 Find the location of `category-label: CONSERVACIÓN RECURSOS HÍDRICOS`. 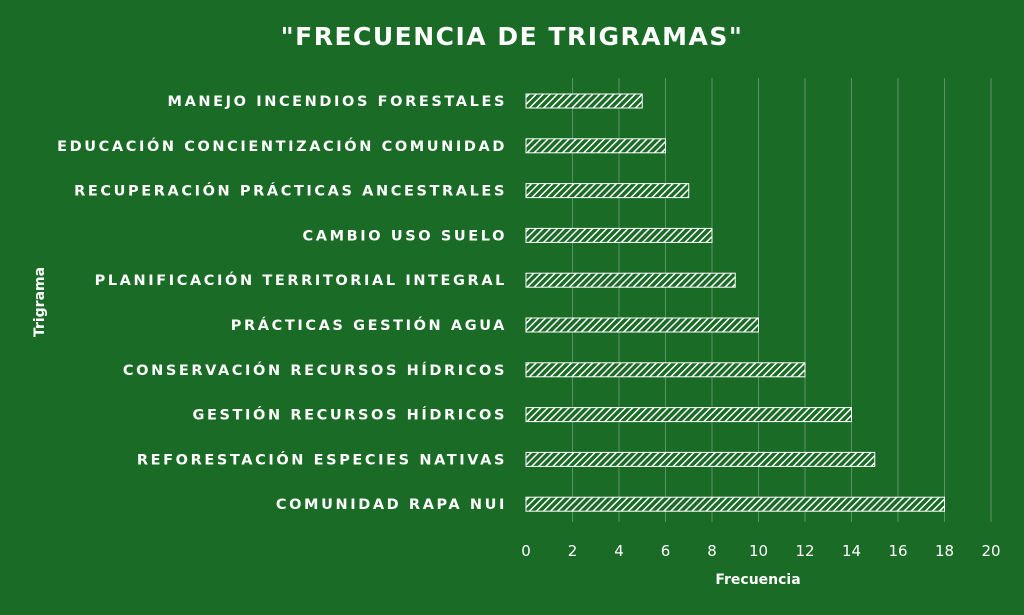

category-label: CONSERVACIÓN RECURSOS HÍDRICOS is located at coordinates (315, 370).